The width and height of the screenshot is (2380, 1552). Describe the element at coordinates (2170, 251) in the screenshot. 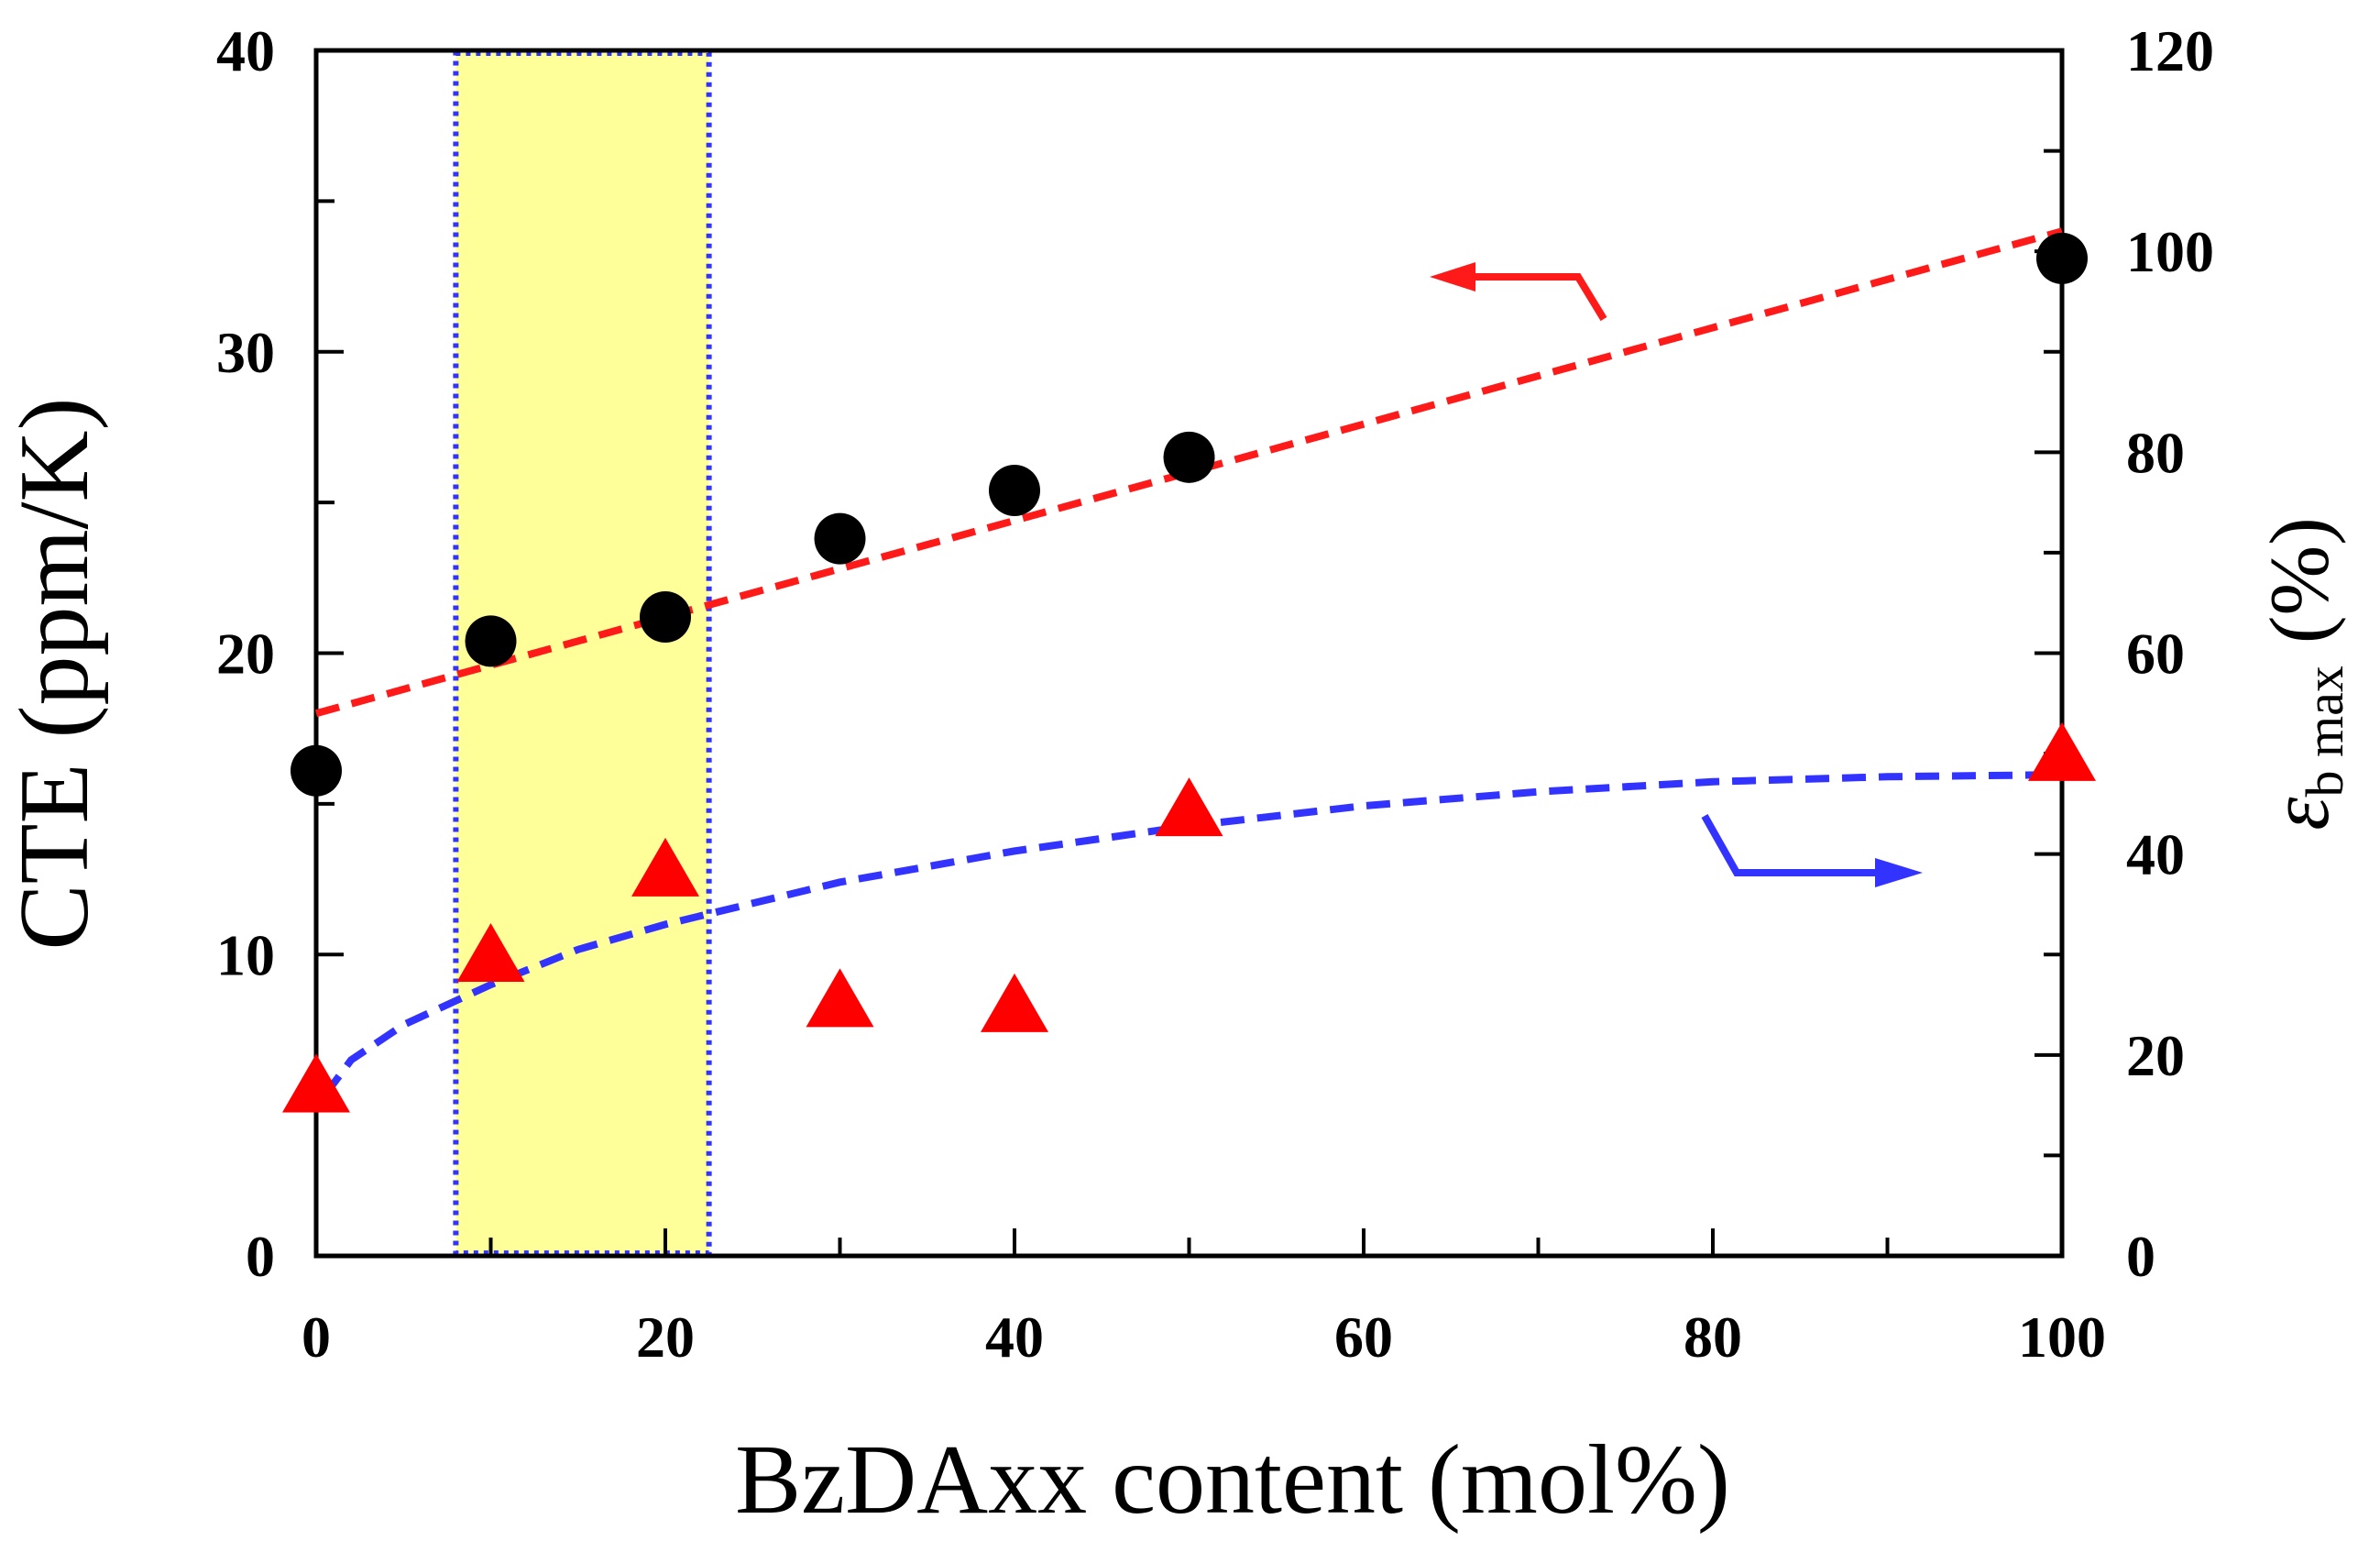

I see `y2-tick-label: 100` at that location.